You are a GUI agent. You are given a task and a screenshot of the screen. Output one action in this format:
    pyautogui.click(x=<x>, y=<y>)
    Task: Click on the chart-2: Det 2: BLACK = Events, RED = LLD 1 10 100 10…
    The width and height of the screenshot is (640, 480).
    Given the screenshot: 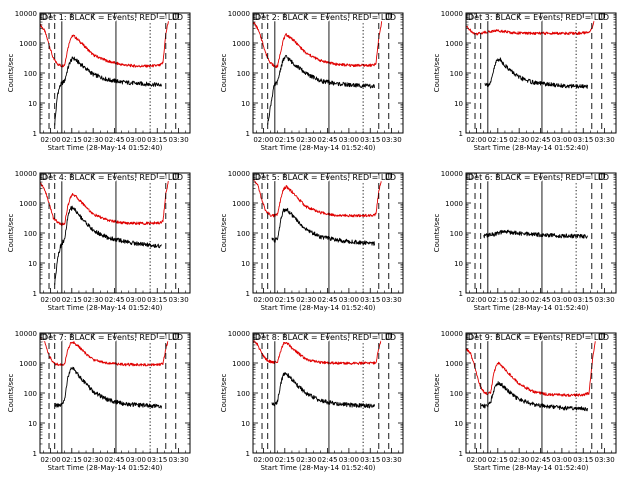 What is the action you would take?
    pyautogui.click(x=312, y=81)
    